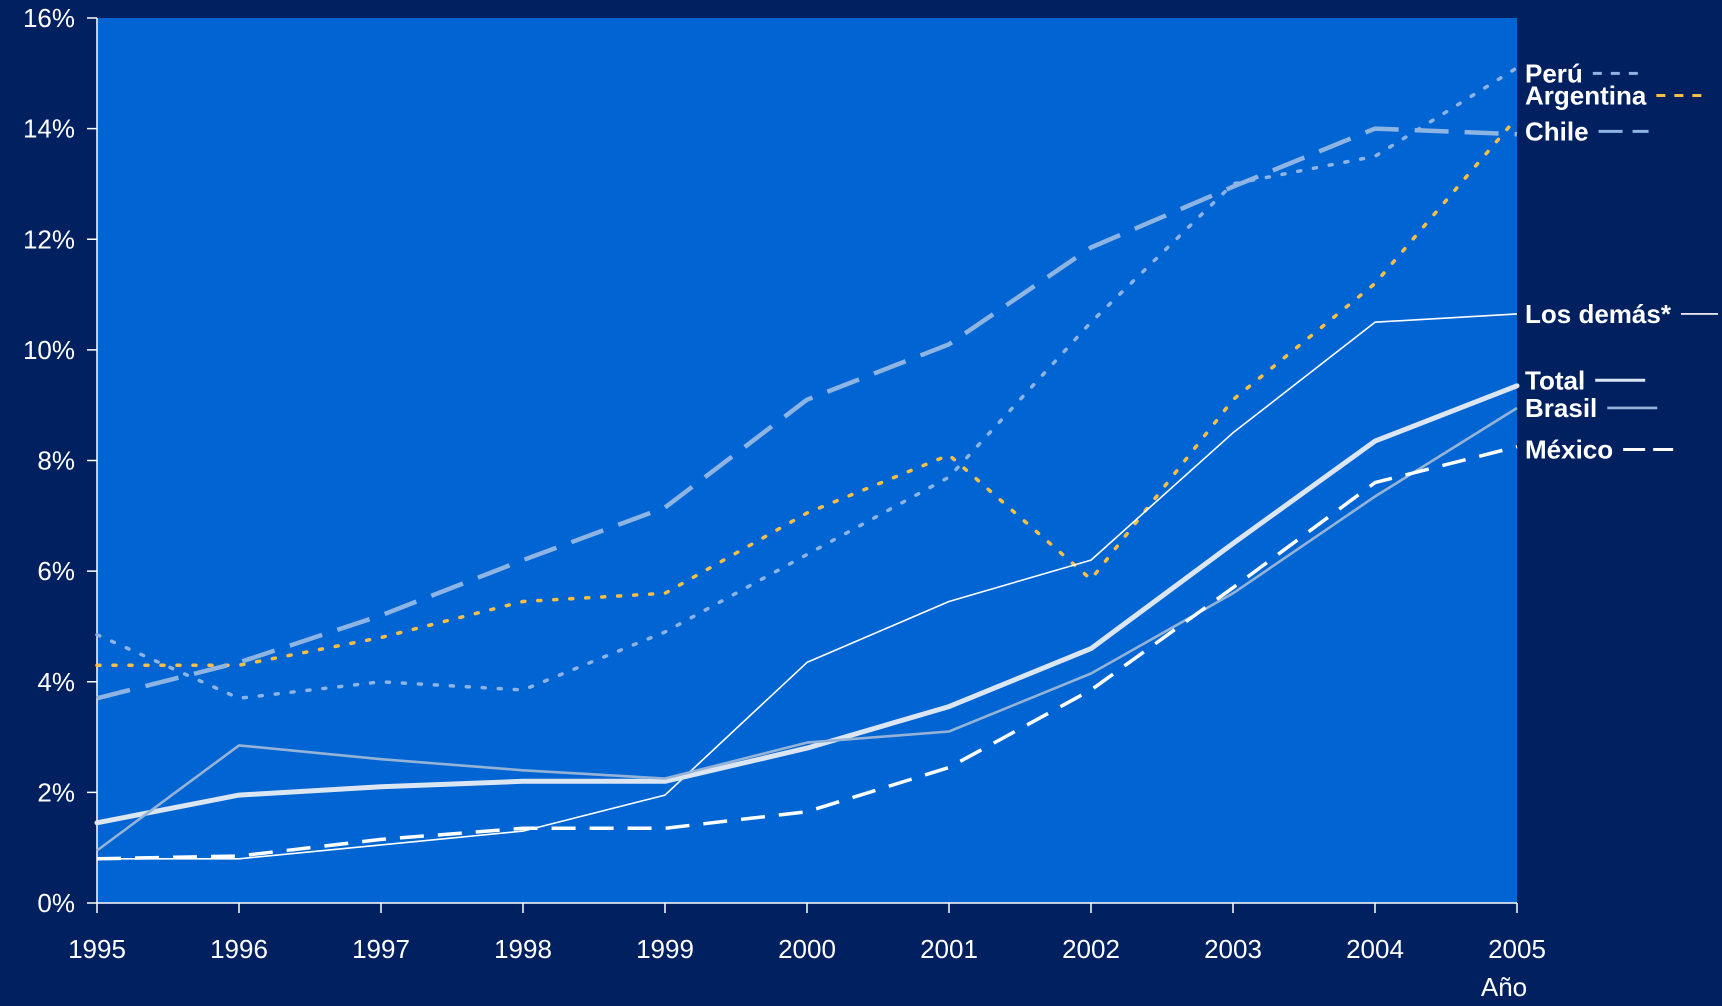 The width and height of the screenshot is (1722, 1006). What do you see at coordinates (1517, 949) in the screenshot?
I see `x-tick-label: 2005` at bounding box center [1517, 949].